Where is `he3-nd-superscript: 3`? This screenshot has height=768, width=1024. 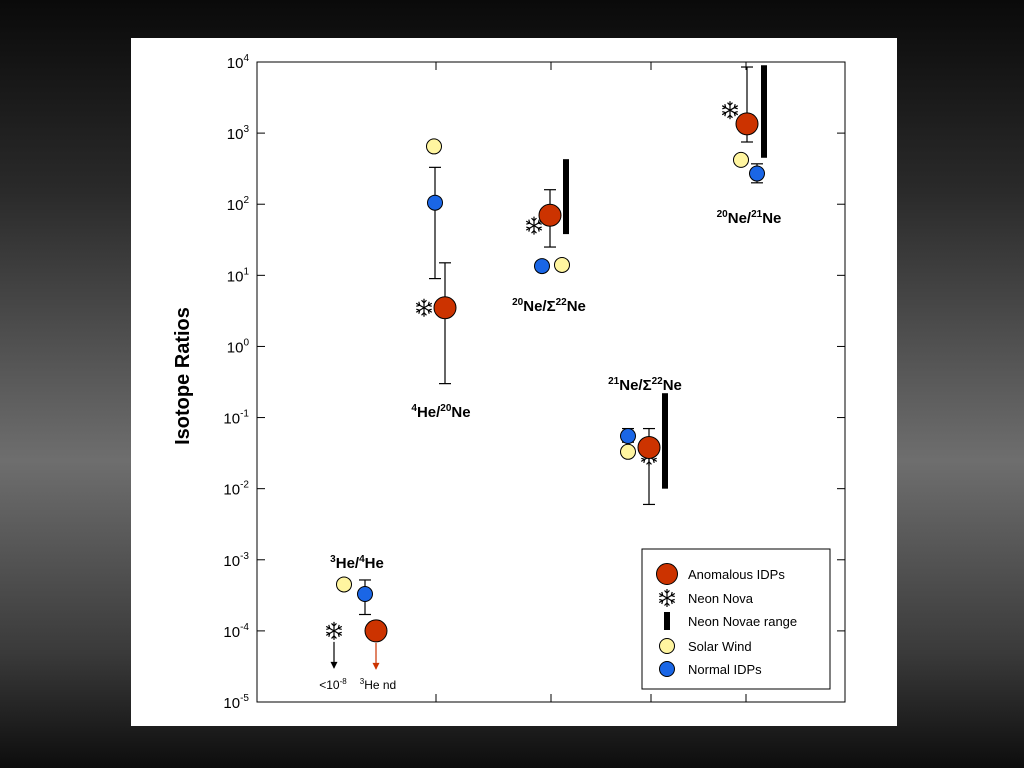
he3-nd-superscript: 3 is located at coordinates (362, 681).